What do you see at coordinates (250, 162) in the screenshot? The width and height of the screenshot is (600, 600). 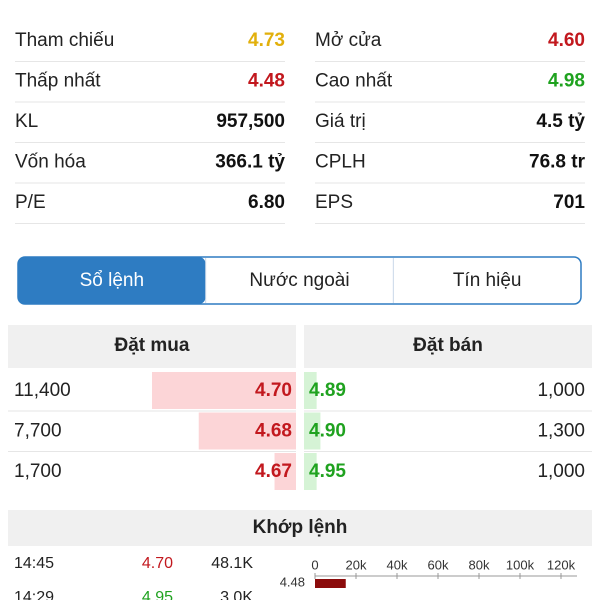 I see `stat-value: 366.1 tỷ` at bounding box center [250, 162].